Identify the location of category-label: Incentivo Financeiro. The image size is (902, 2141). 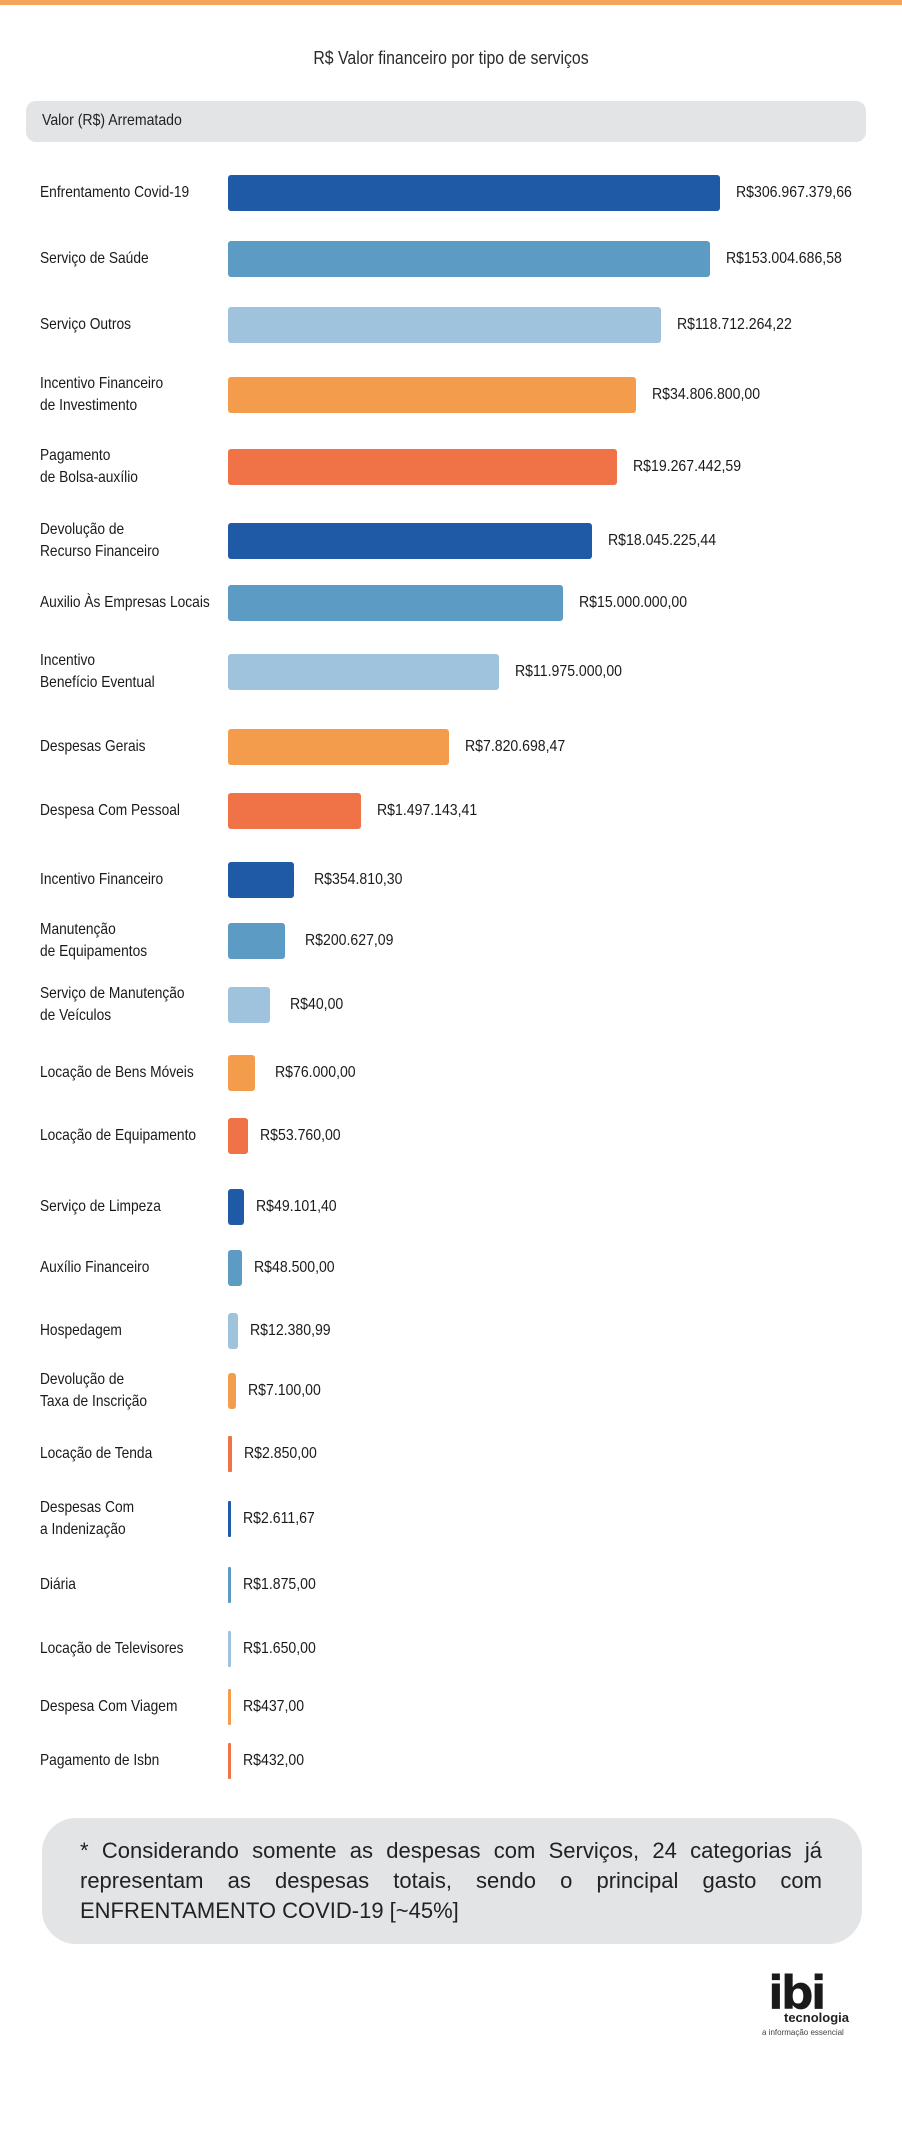
(102, 879).